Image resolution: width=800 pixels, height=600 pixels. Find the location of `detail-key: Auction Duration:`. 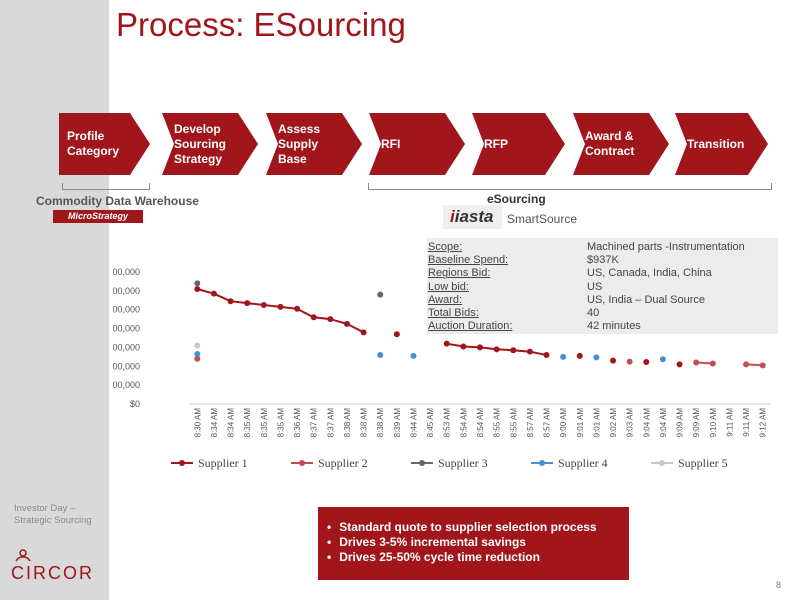

detail-key: Auction Duration: is located at coordinates (470, 326).